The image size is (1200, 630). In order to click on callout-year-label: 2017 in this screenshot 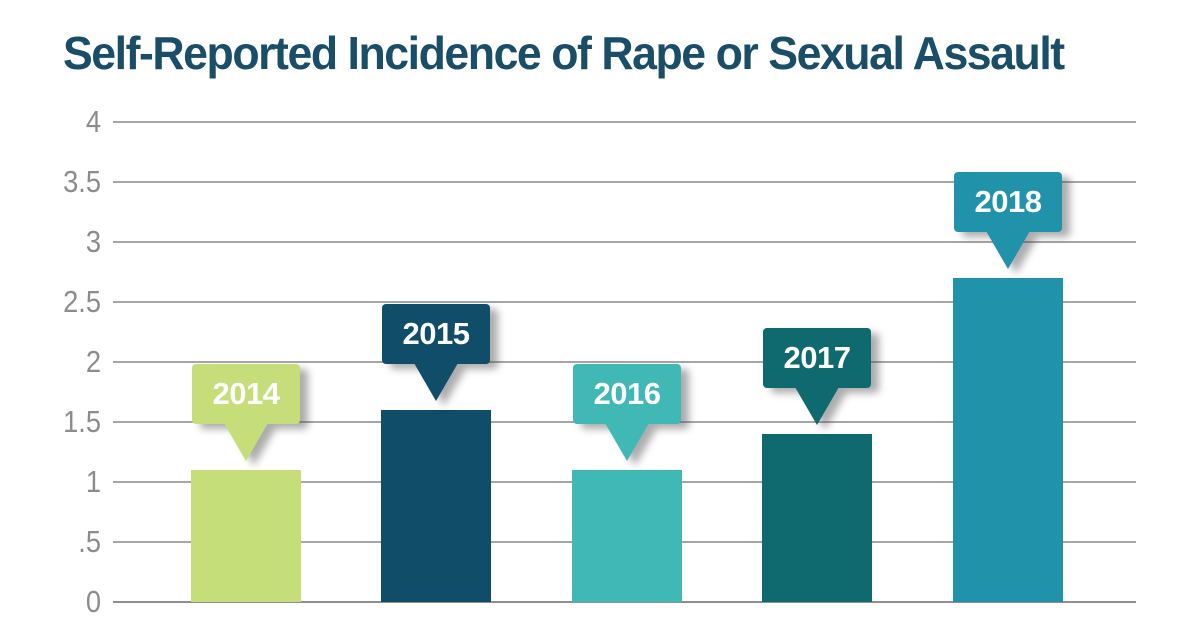, I will do `click(817, 357)`.